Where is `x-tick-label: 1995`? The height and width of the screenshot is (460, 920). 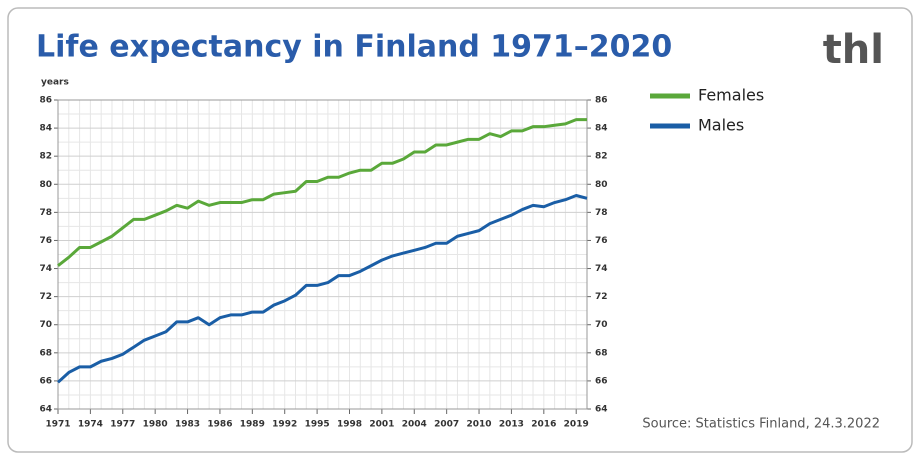 x-tick-label: 1995 is located at coordinates (317, 425).